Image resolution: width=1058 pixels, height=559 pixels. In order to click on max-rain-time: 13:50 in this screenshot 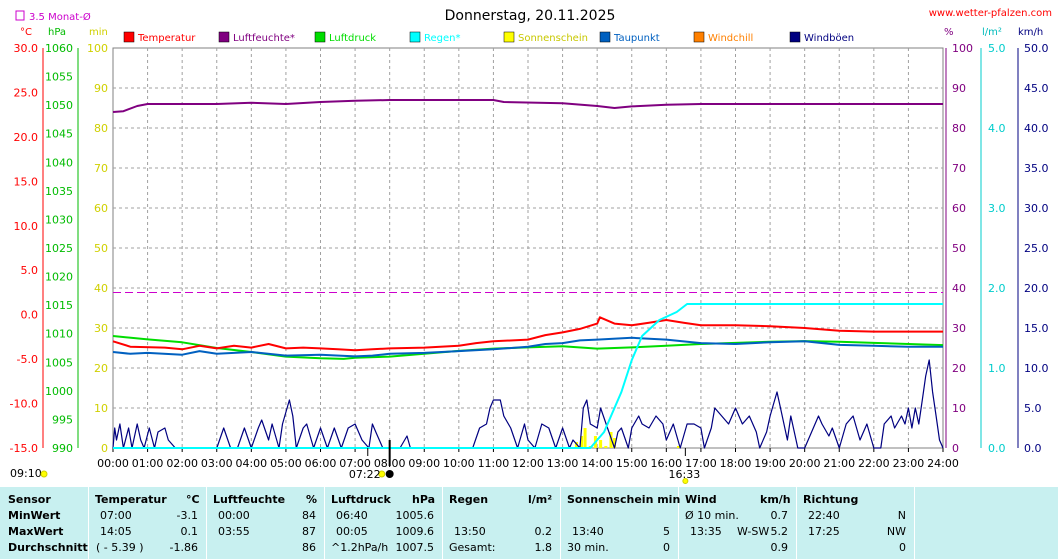, I will do `click(470, 531)`.